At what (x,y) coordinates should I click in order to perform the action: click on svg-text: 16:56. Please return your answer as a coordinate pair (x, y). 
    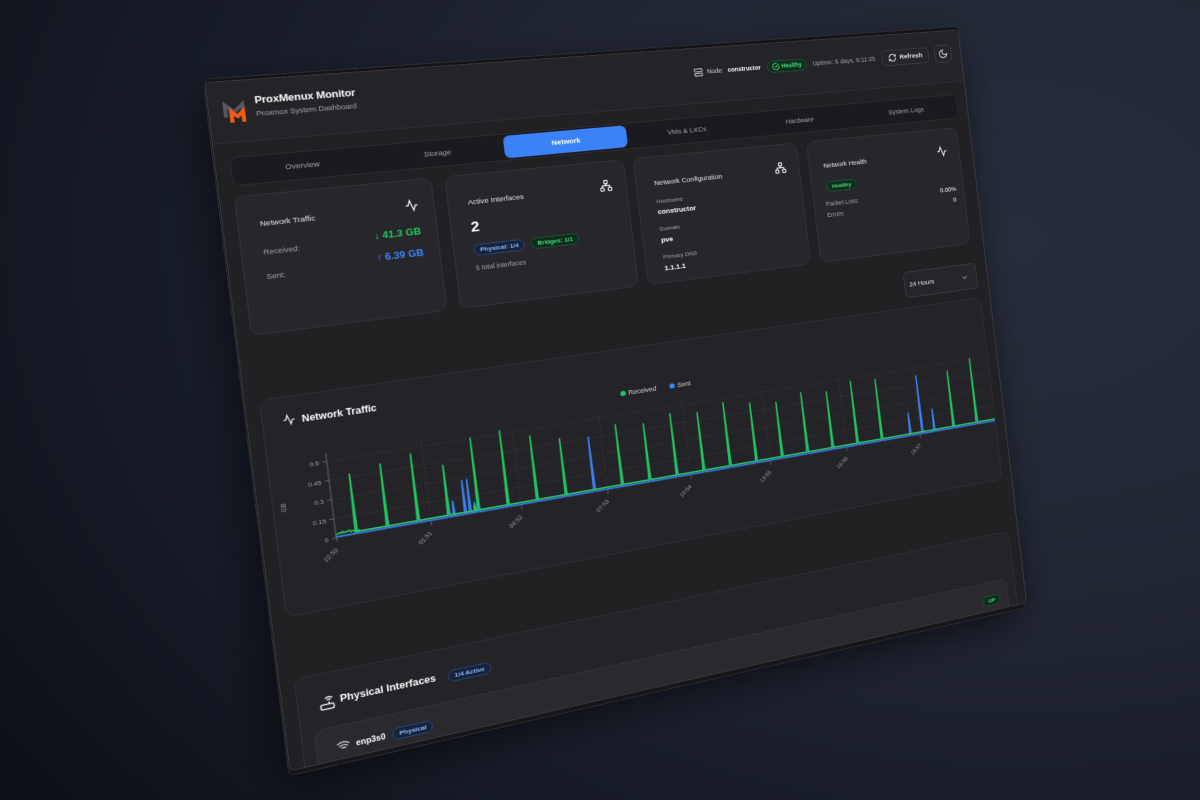
    Looking at the image, I should click on (842, 463).